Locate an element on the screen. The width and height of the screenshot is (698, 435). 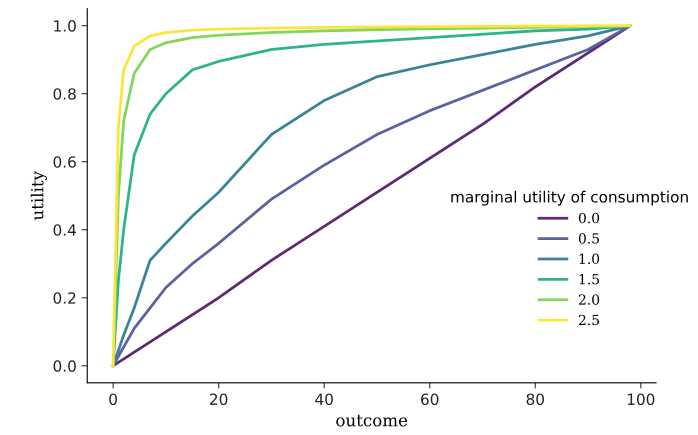
y-tick-label: 0.8 is located at coordinates (65, 94).